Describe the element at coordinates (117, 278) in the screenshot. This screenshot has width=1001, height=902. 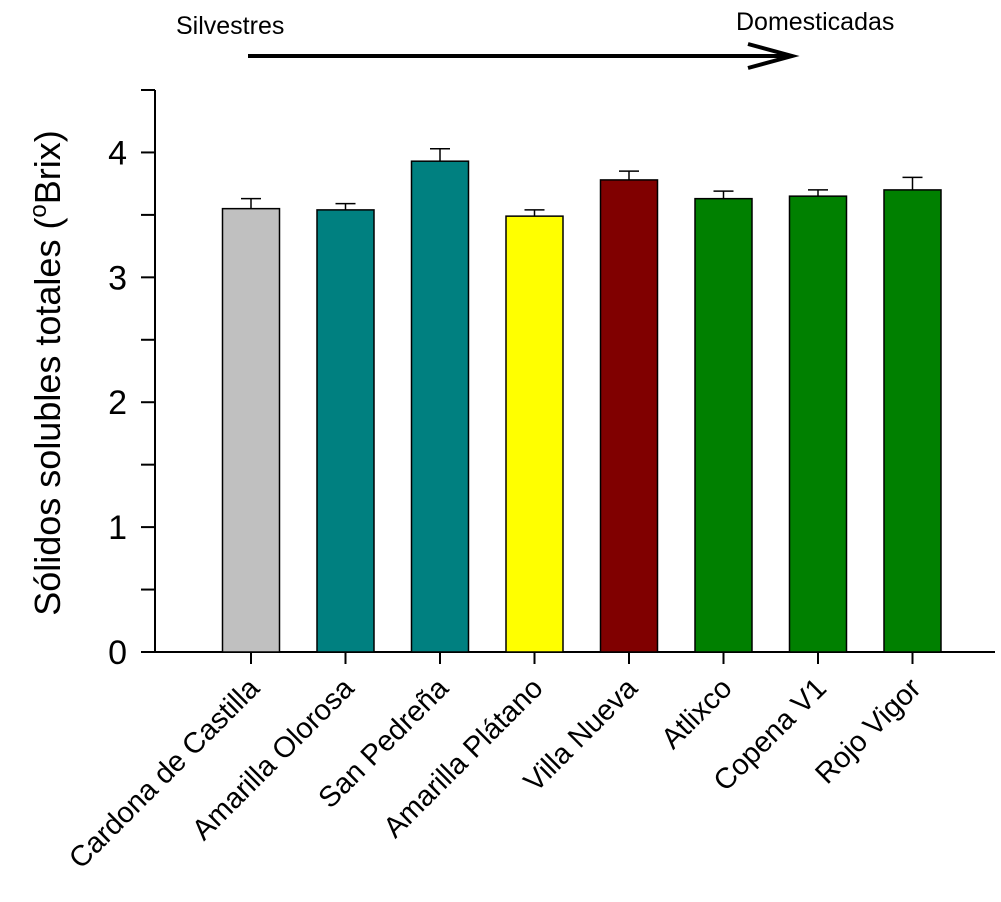
I see `y-tick-label: 3` at that location.